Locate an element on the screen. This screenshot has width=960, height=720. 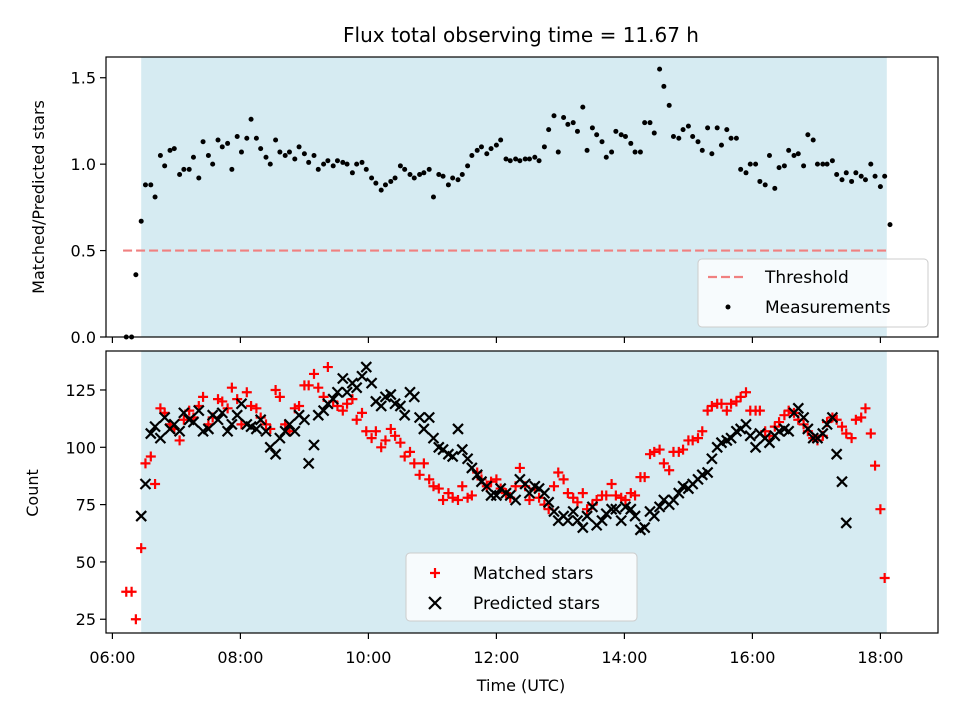
y-tick-label: 75 is located at coordinates (86, 505).